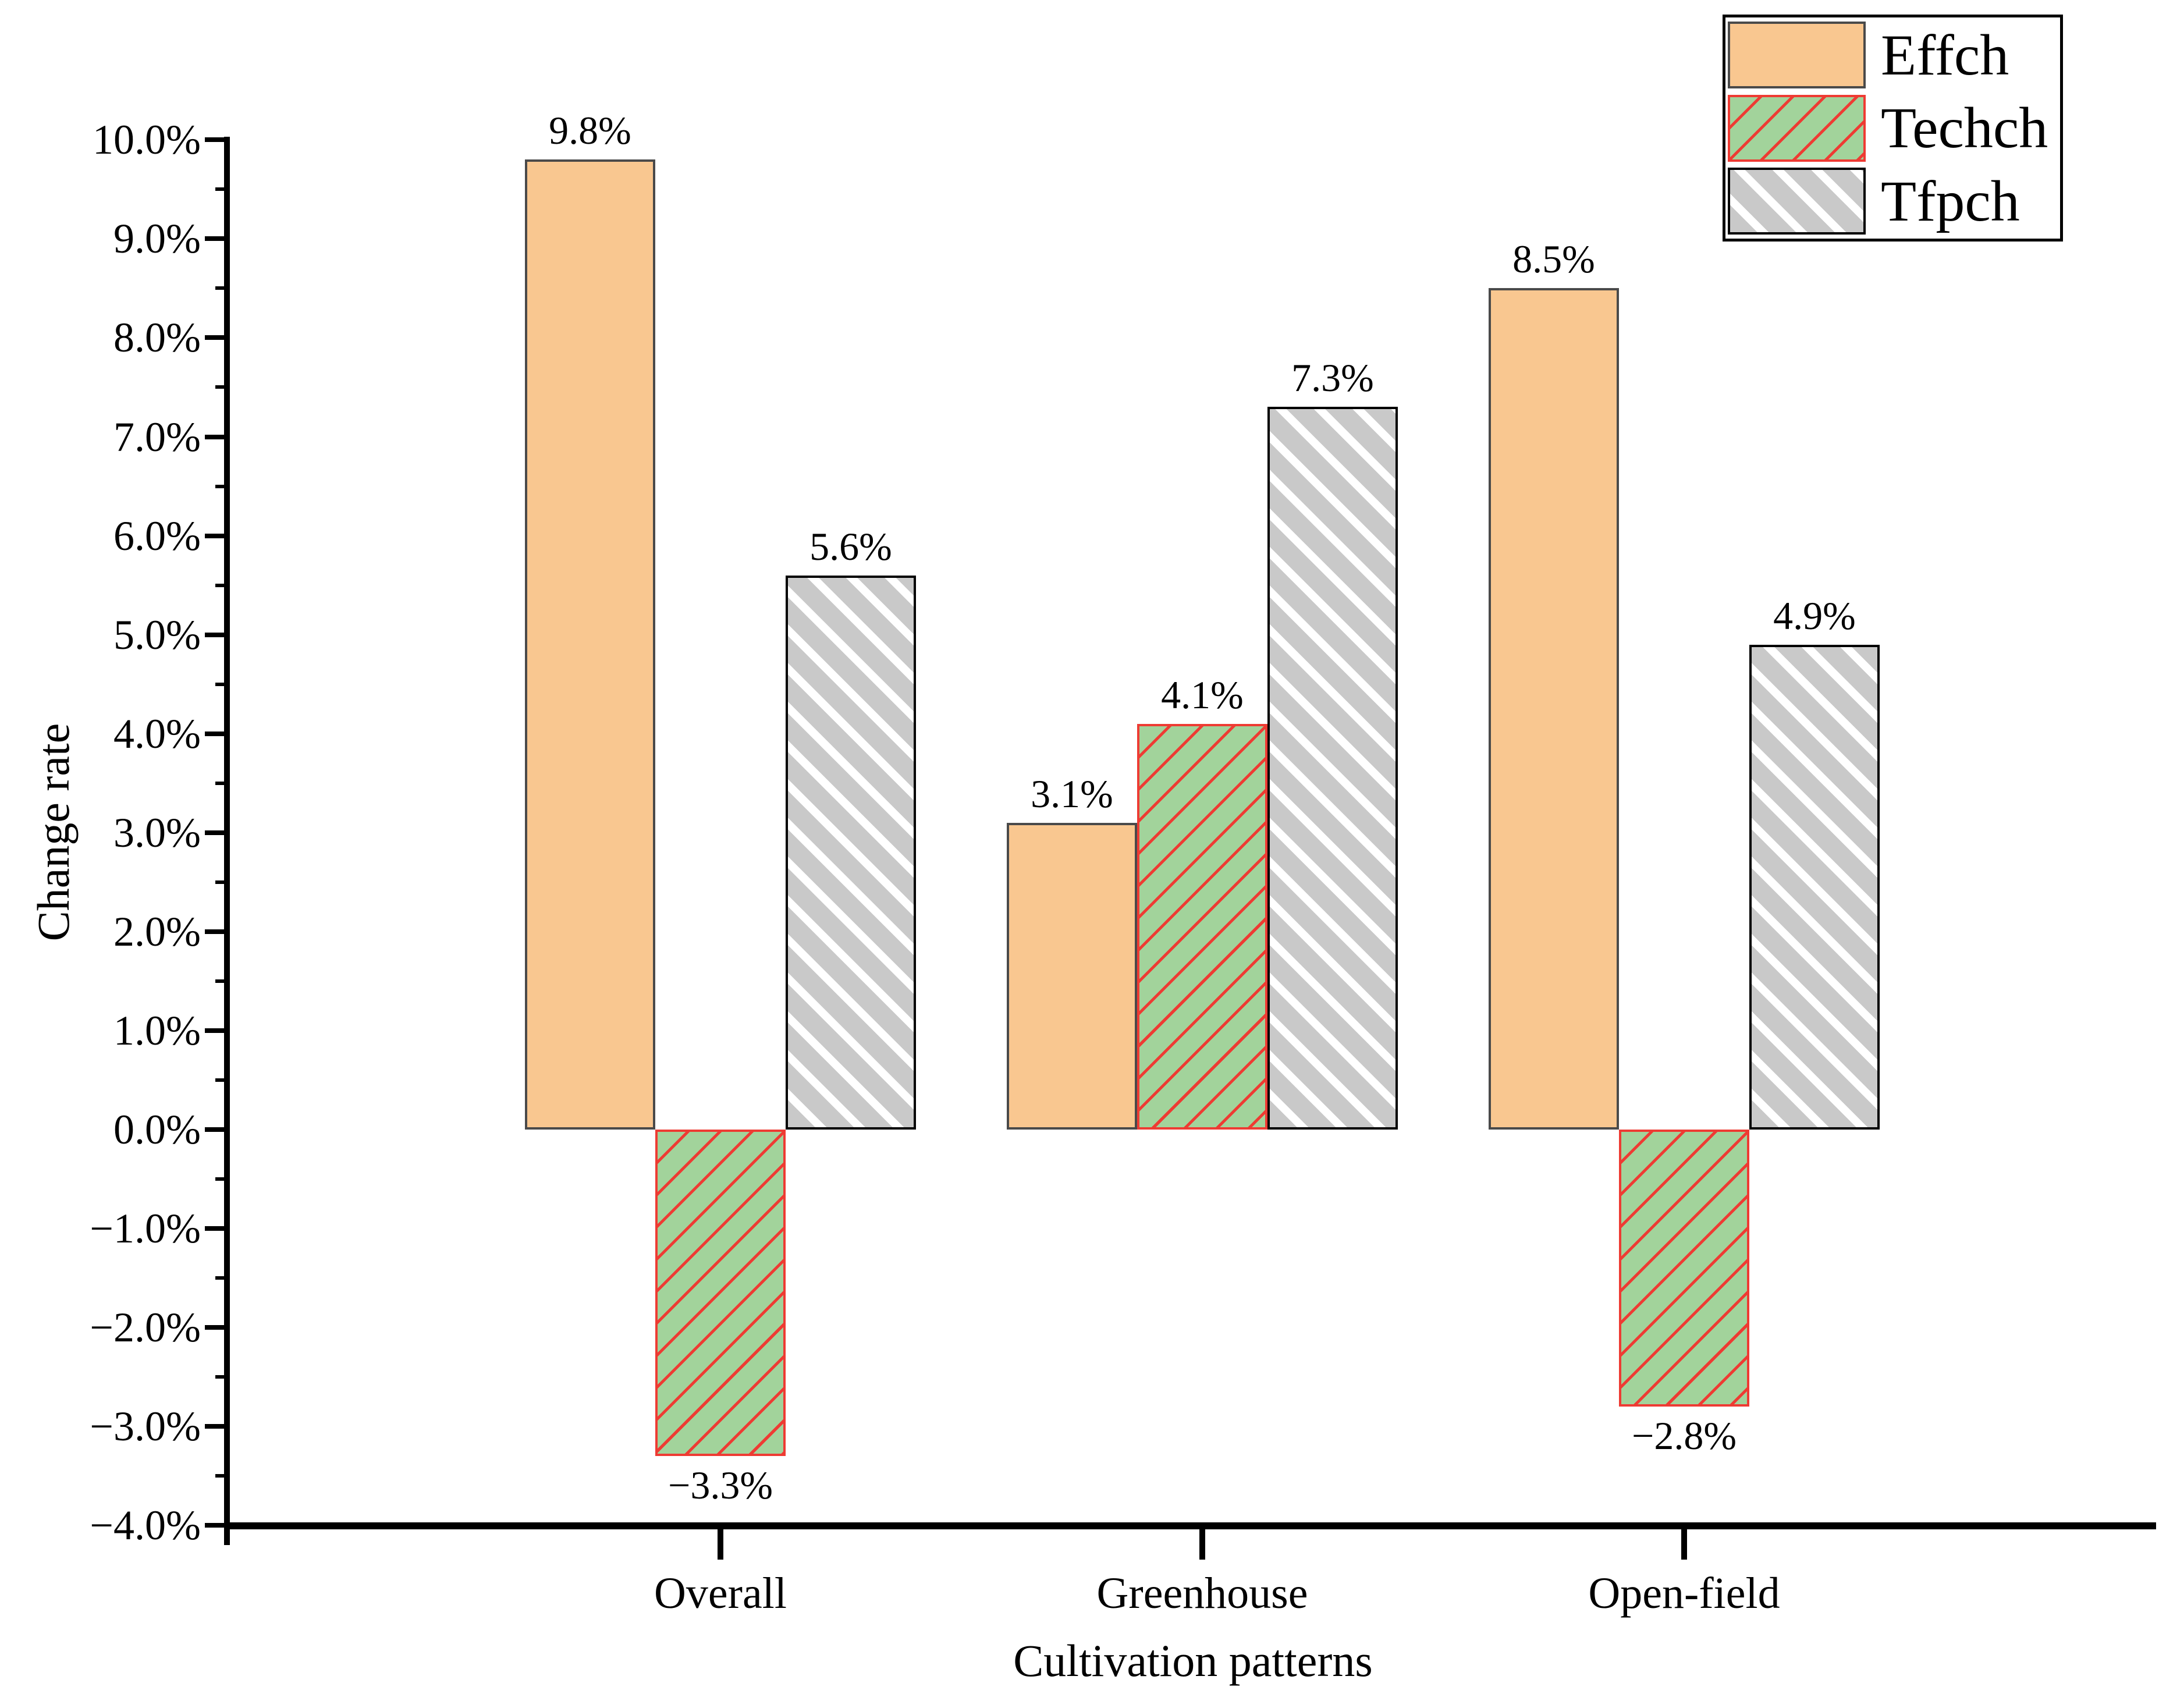 Image resolution: width=2159 pixels, height=1708 pixels. I want to click on x-axis-spine, so click(1190, 1526).